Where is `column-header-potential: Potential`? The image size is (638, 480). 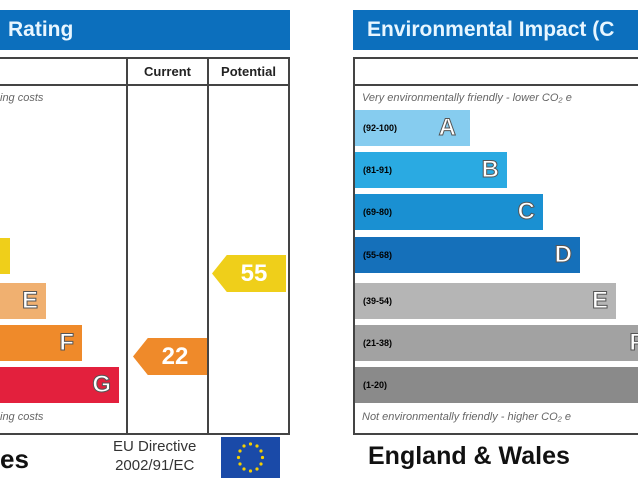
column-header-potential: Potential is located at coordinates (248, 71).